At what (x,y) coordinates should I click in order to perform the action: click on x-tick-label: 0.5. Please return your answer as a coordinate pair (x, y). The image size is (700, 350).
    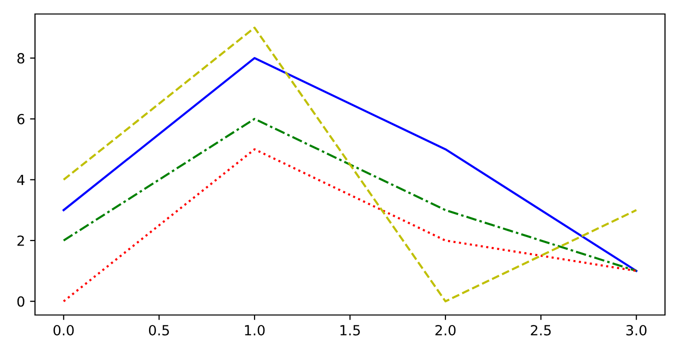
    Looking at the image, I should click on (158, 330).